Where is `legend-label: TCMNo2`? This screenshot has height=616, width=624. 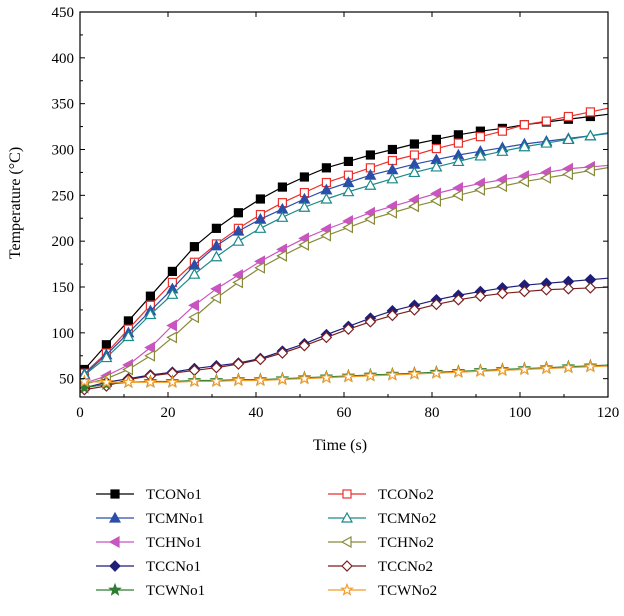 legend-label: TCMNo2 is located at coordinates (407, 519).